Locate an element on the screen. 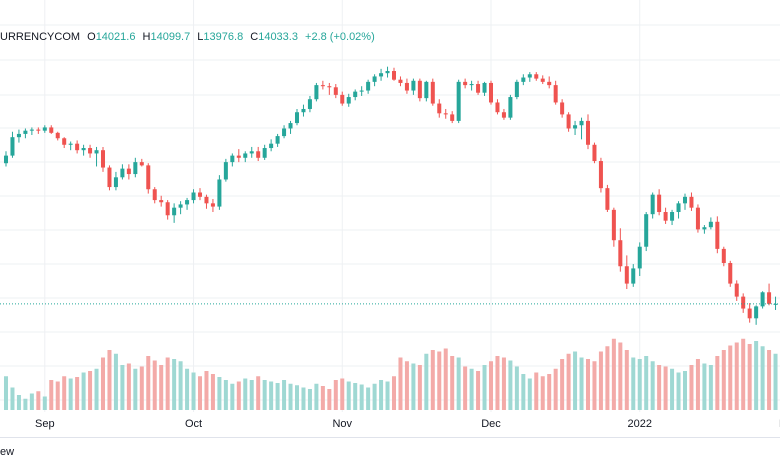 The width and height of the screenshot is (780, 470). low-value: 13976.8 is located at coordinates (223, 37).